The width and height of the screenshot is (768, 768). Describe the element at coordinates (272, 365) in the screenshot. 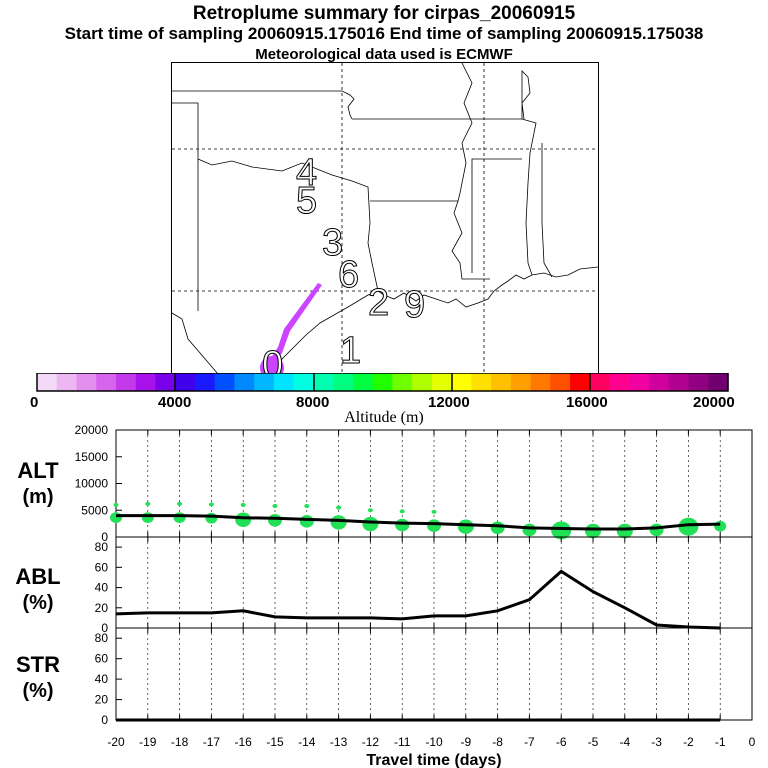

I see `plume-origin` at that location.